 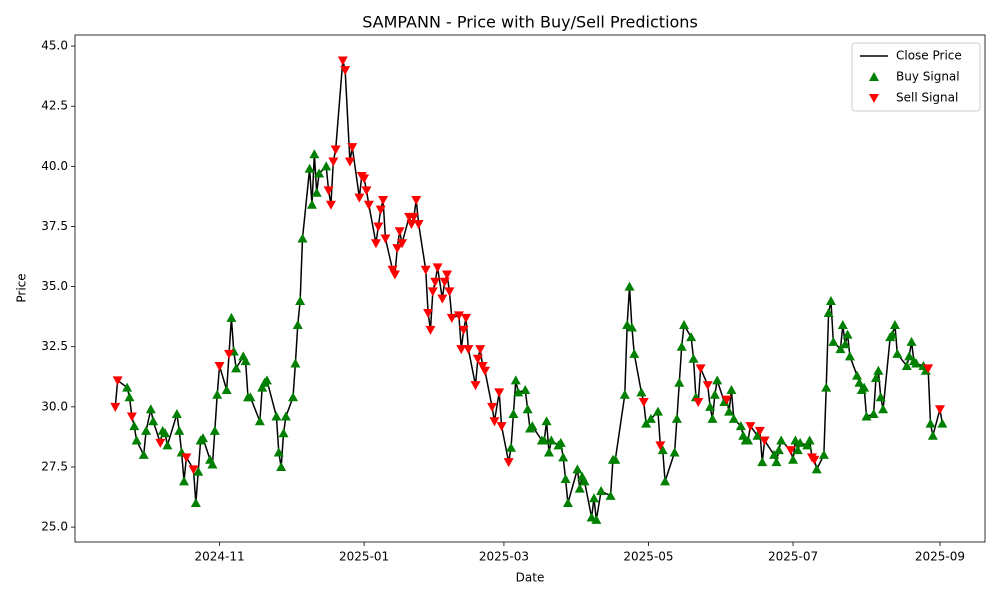 I want to click on x-tick-label: 2025-07, so click(x=793, y=557).